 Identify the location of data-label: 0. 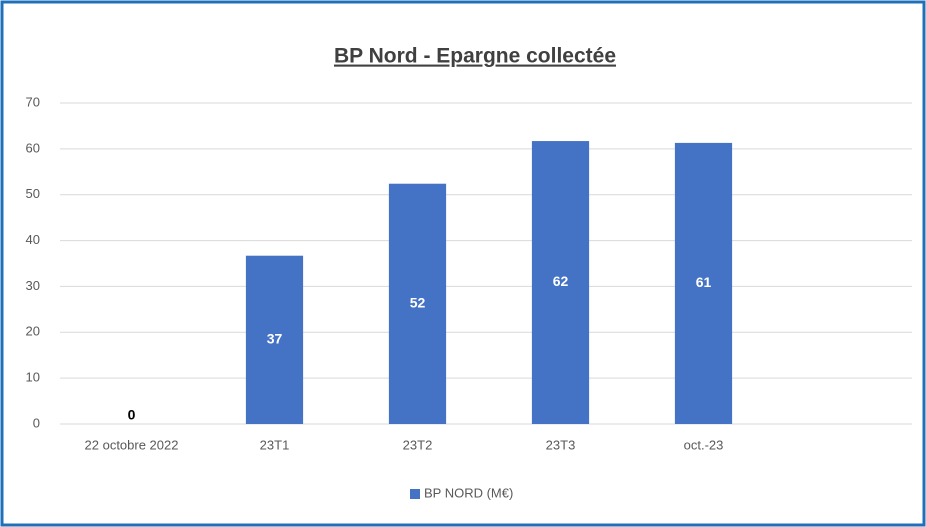
(132, 415).